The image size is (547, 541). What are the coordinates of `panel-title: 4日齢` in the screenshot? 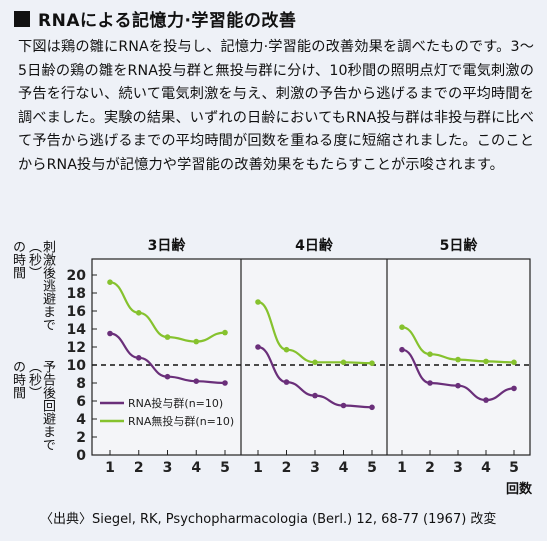 It's located at (314, 245).